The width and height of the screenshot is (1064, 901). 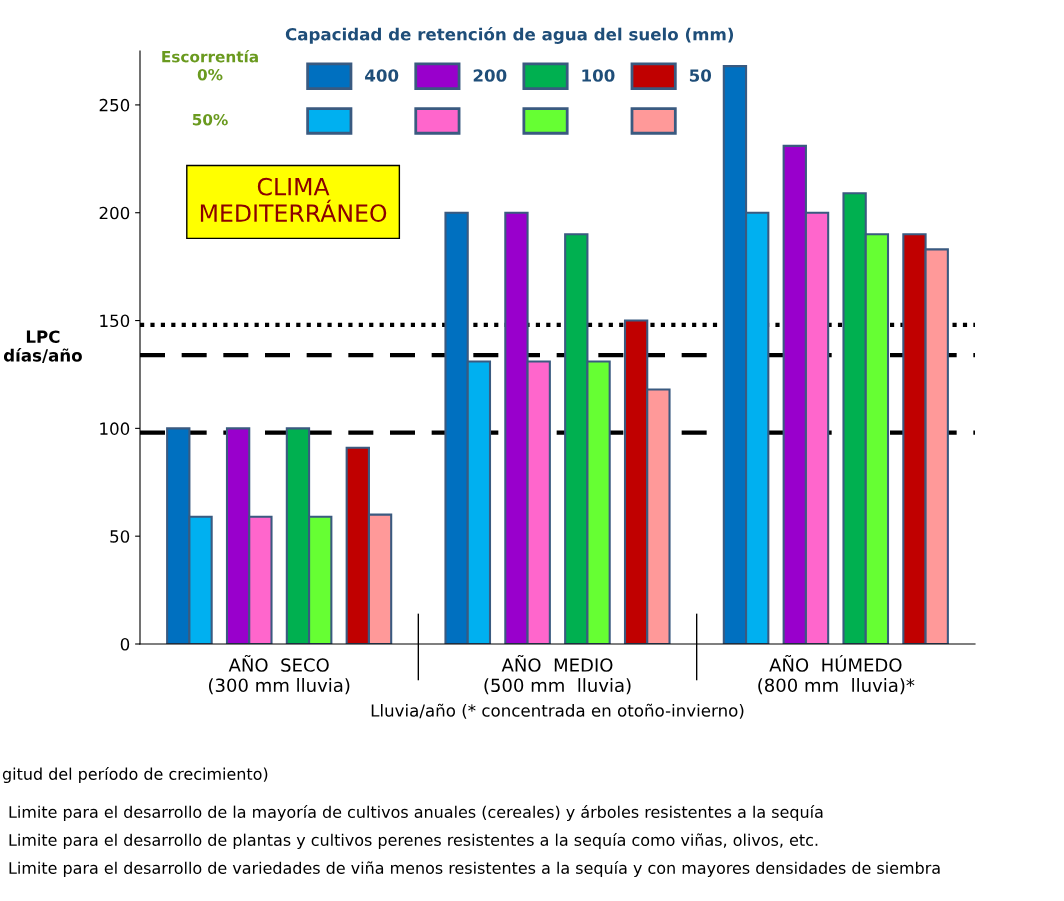 What do you see at coordinates (115, 428) in the screenshot?
I see `y-tick-label: 100` at bounding box center [115, 428].